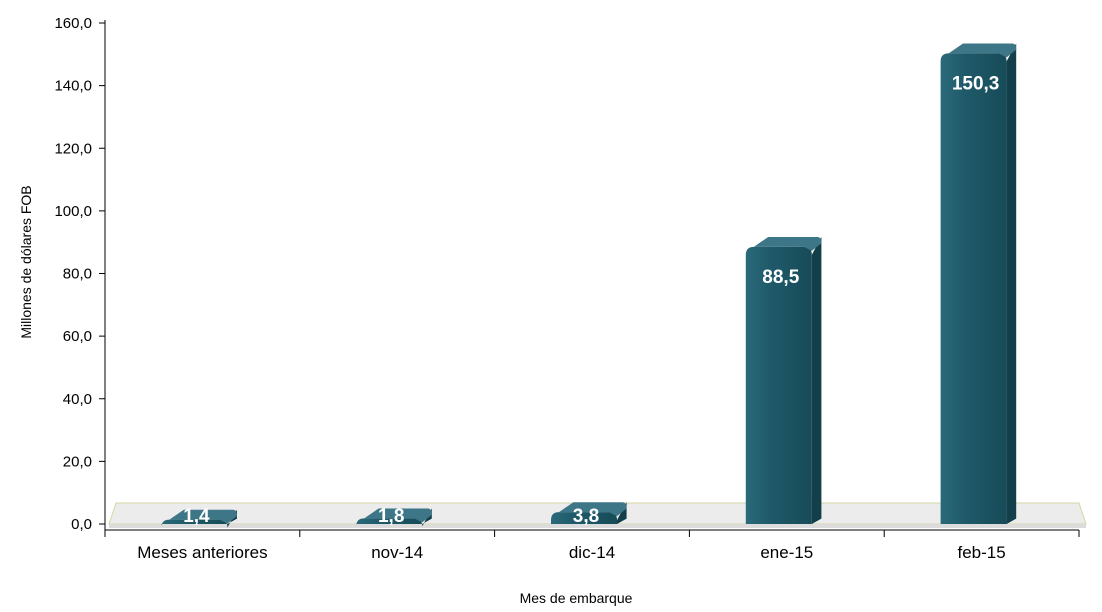 This screenshot has height=612, width=1102. What do you see at coordinates (786, 552) in the screenshot?
I see `category-label: ene-15` at bounding box center [786, 552].